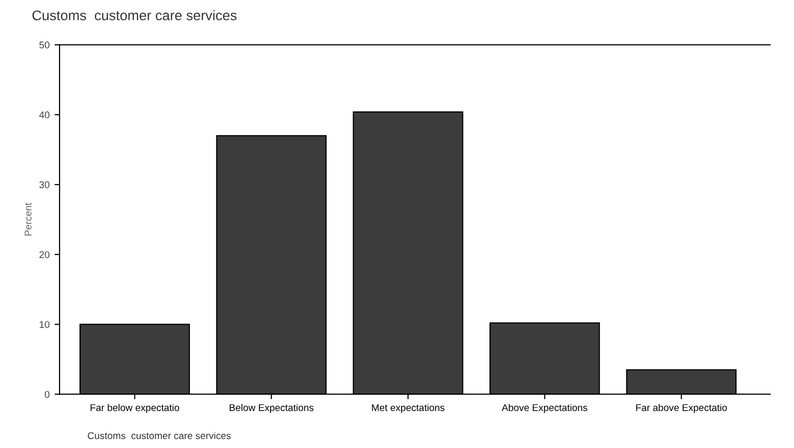 The width and height of the screenshot is (794, 448). What do you see at coordinates (272, 409) in the screenshot?
I see `x-tick-label: Below Expectations` at bounding box center [272, 409].